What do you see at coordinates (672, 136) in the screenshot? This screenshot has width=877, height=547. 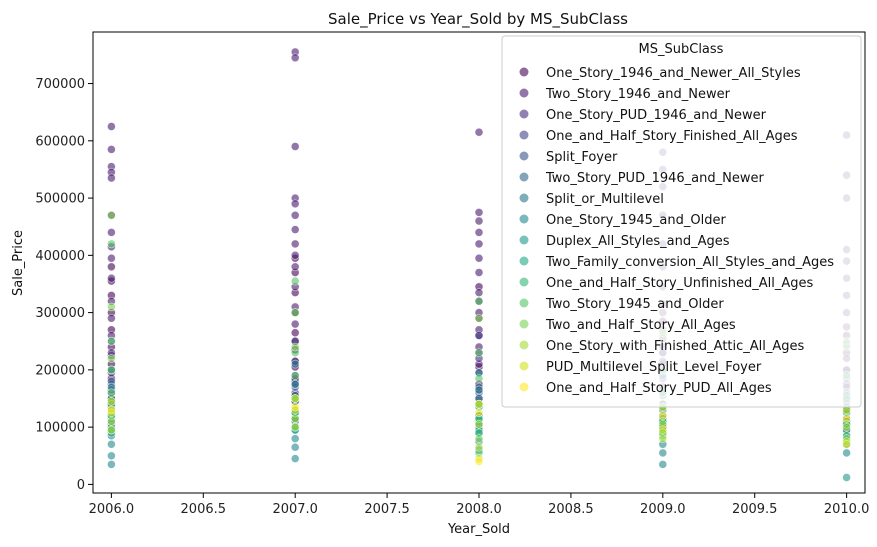 I see `legend-label: One_and_Half_Story_Finished_All_Ages` at bounding box center [672, 136].